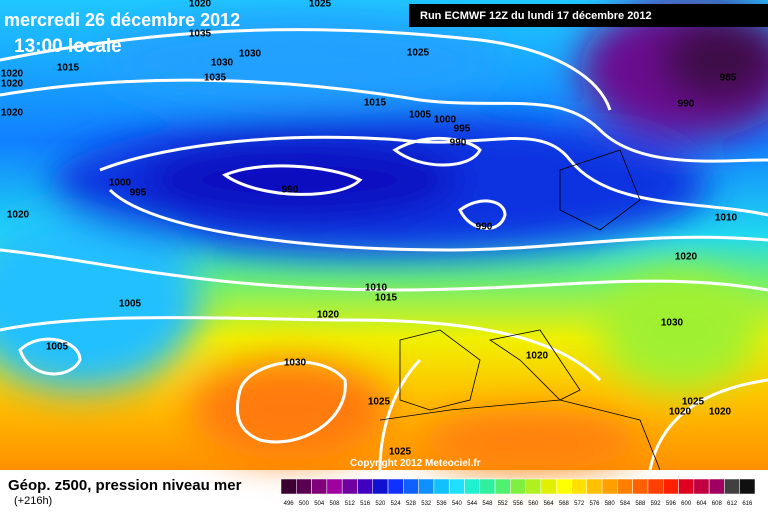  Describe the element at coordinates (533, 504) in the screenshot. I see `colorbar-label: 560` at that location.